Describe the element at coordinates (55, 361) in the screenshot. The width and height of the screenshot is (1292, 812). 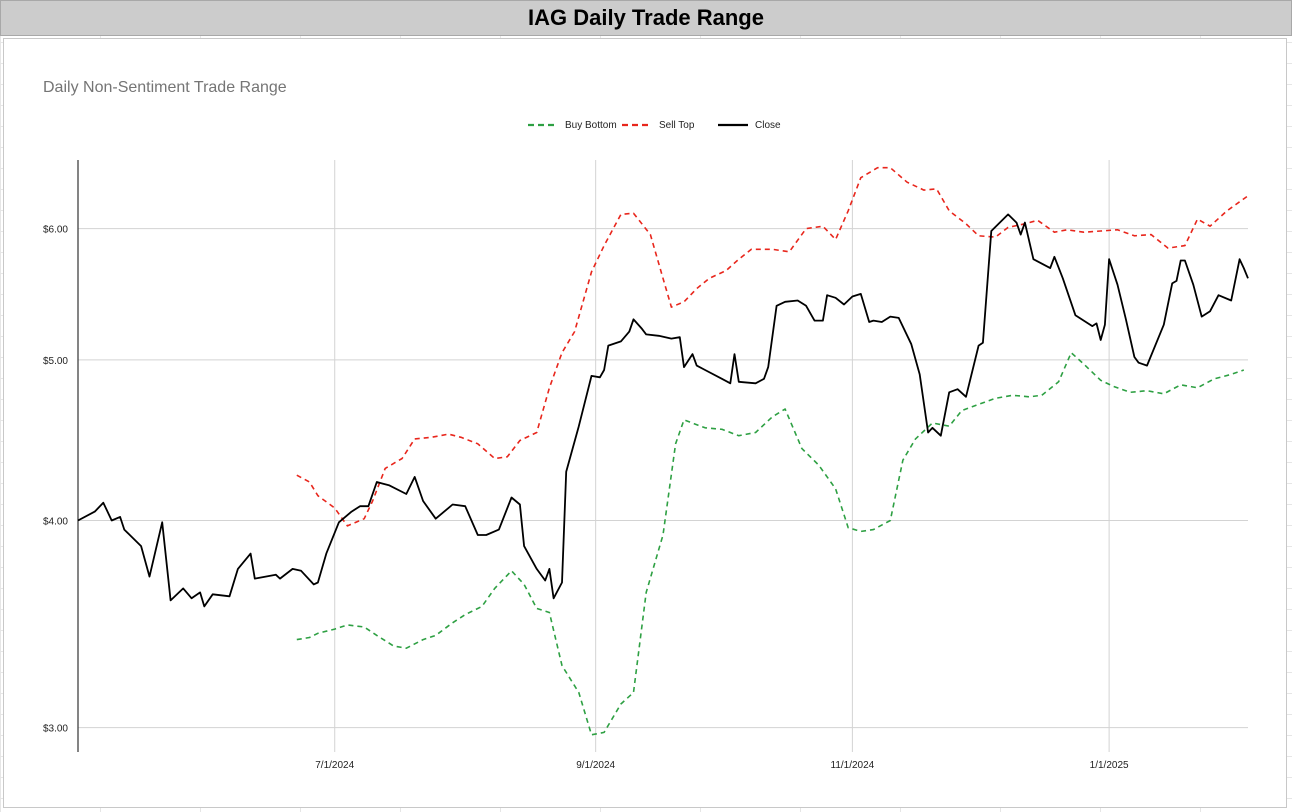
I see `y-tick-label: $5.00` at that location.